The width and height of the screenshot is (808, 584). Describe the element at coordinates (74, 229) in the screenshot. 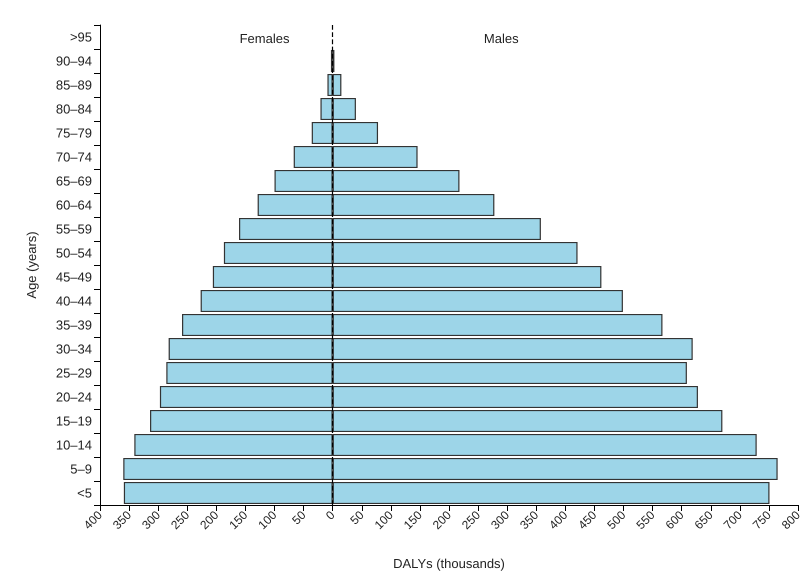

I see `y-tick-label: 55–59` at that location.